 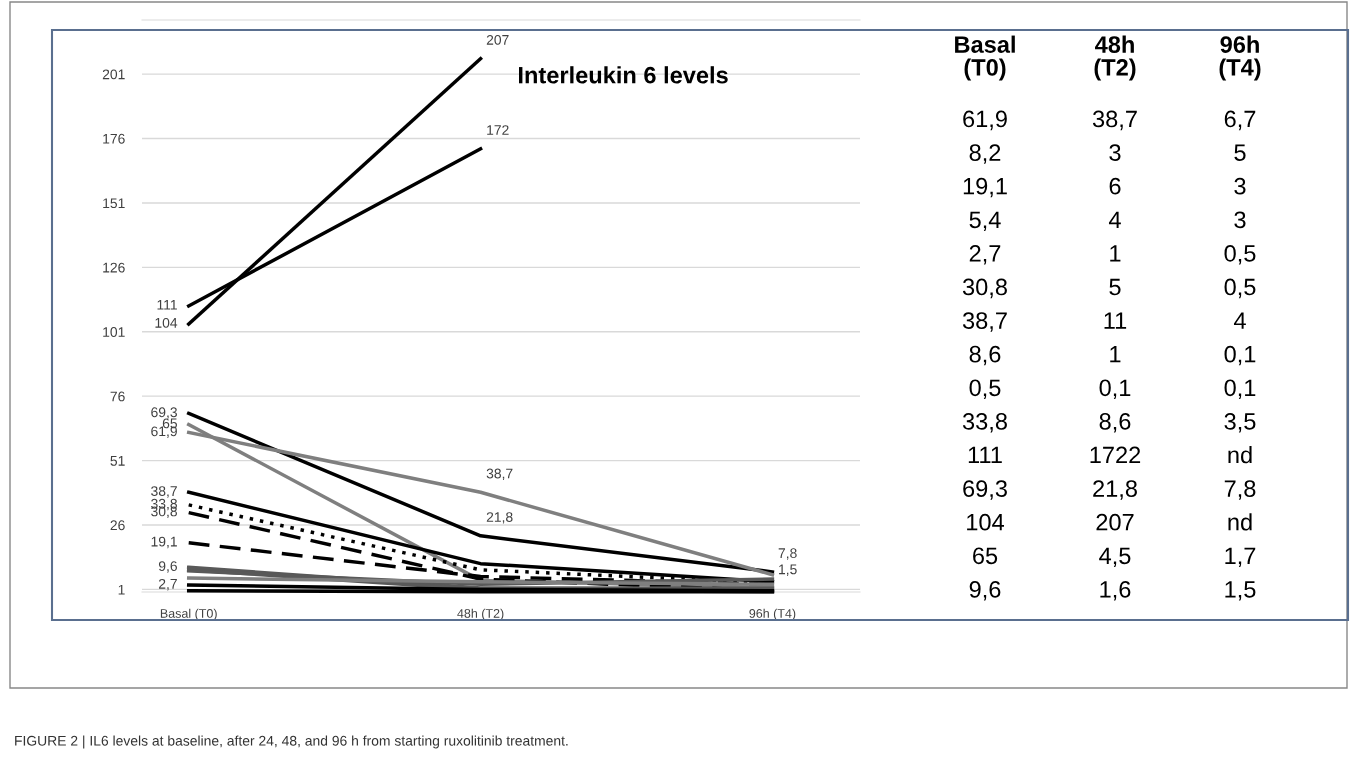 What do you see at coordinates (113, 74) in the screenshot?
I see `y-tick-label: 201` at bounding box center [113, 74].